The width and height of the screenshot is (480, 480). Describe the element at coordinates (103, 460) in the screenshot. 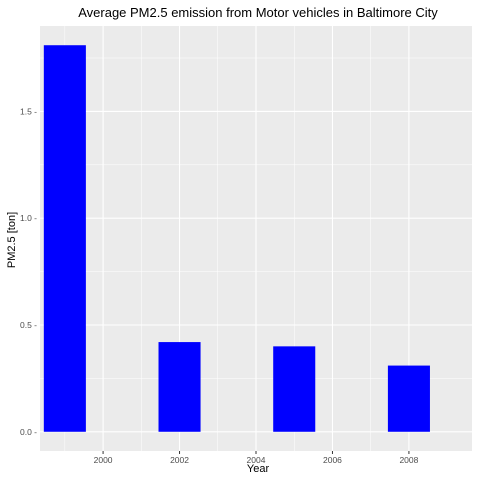

I see `x-tick-label: 2000` at that location.